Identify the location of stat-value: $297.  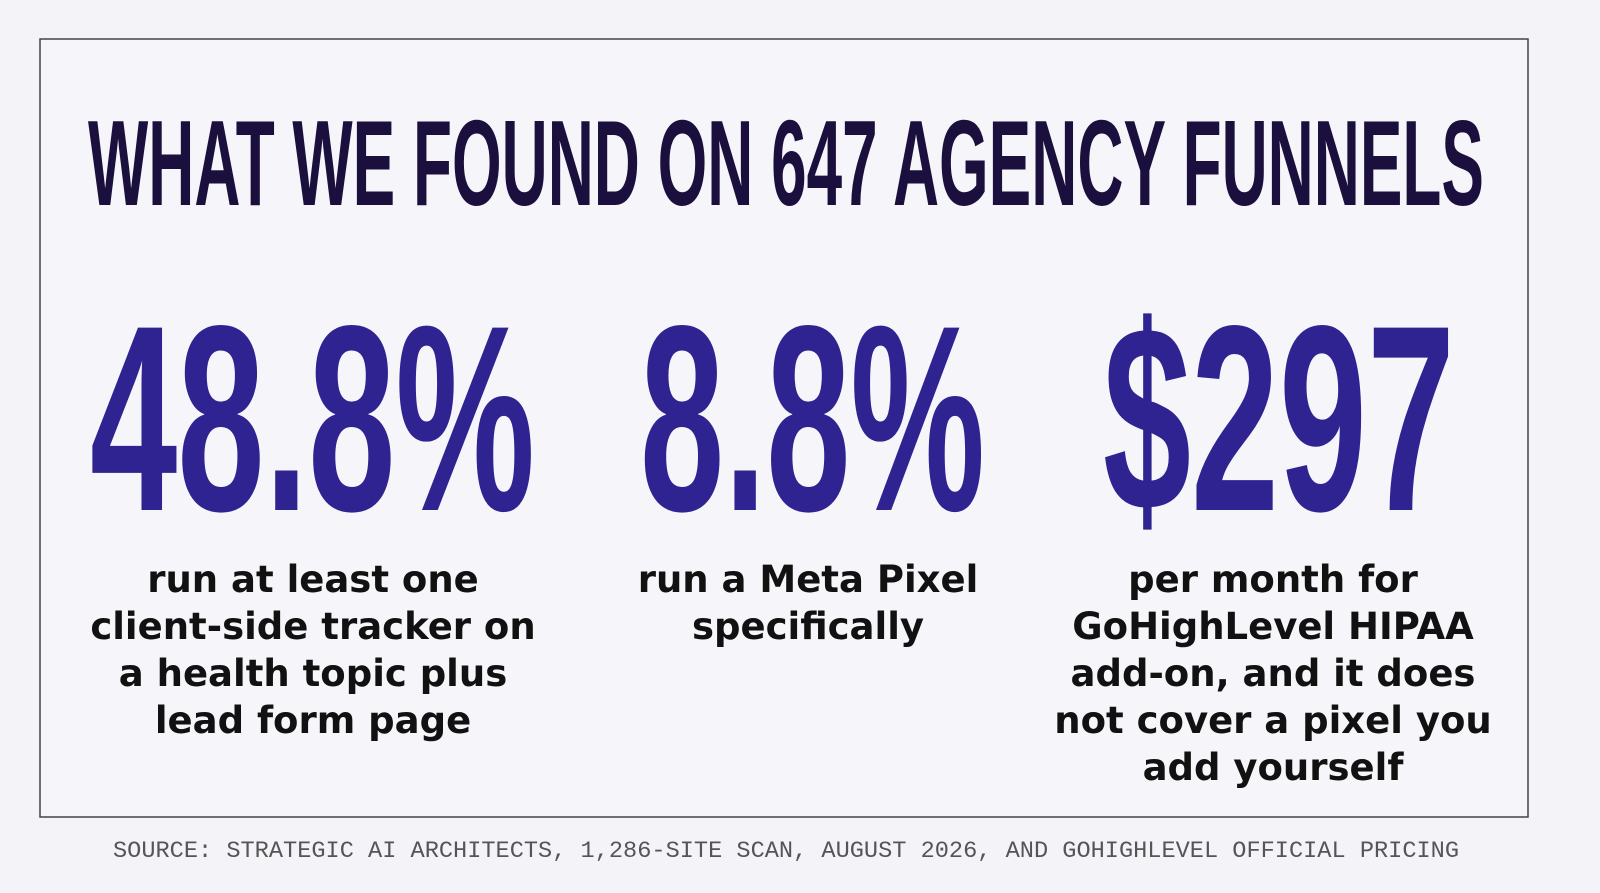
(1279, 419).